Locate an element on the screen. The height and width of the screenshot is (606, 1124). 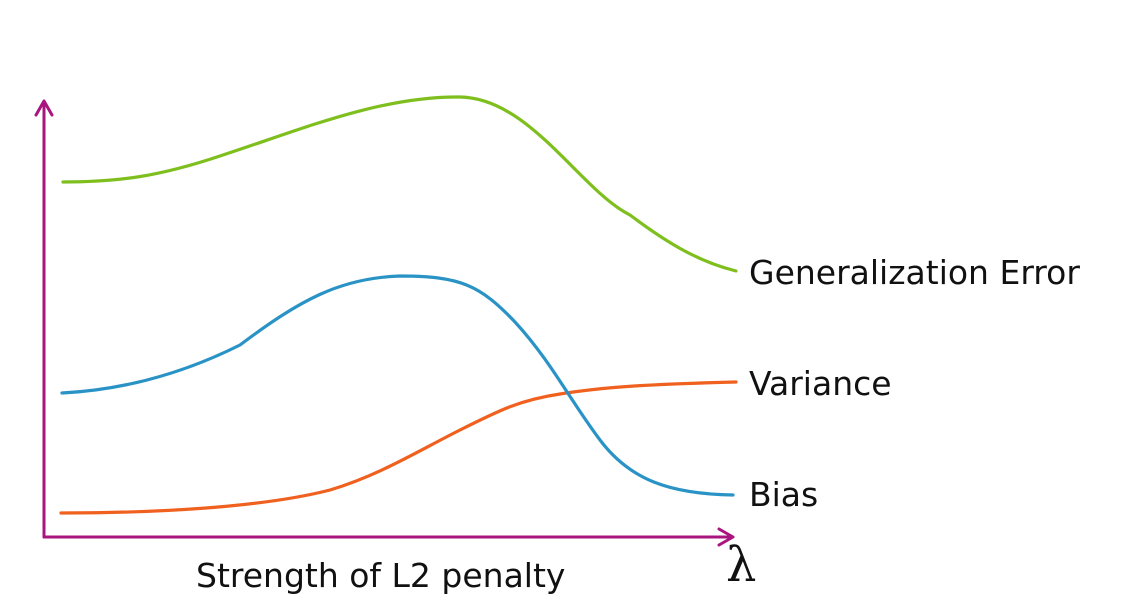
x-axis-label: Strength of L2 penalty is located at coordinates (380, 575).